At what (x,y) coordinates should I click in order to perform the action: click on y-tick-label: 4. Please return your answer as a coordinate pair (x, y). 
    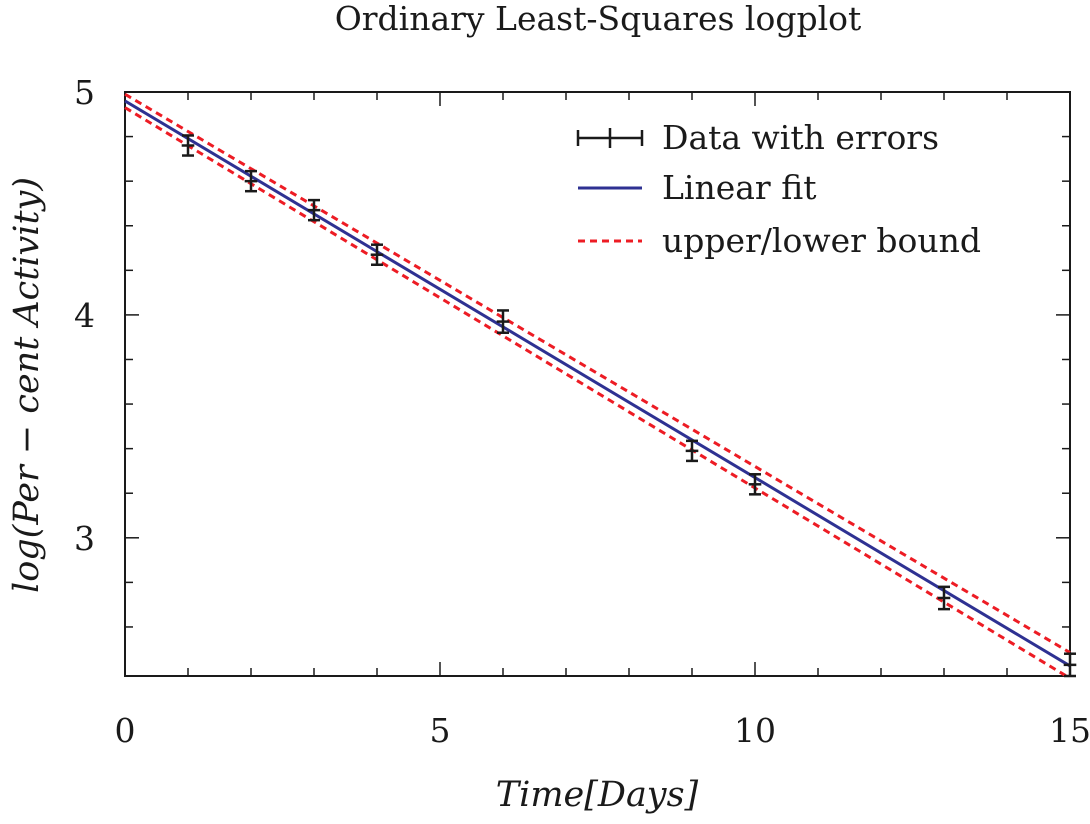
    Looking at the image, I should click on (84, 315).